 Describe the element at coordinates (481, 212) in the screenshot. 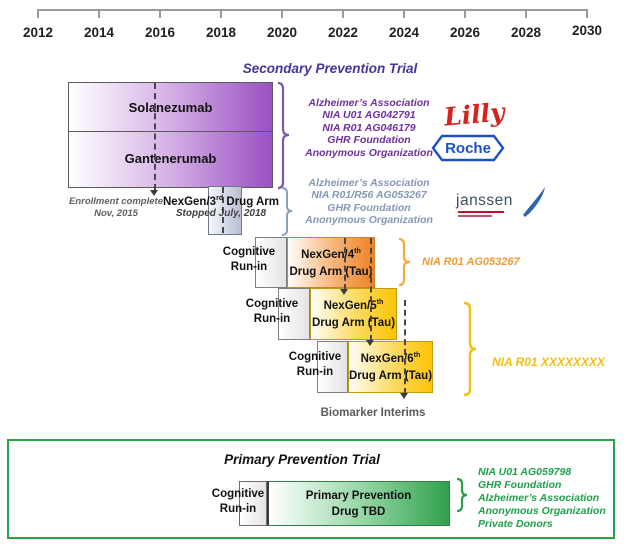

I see `janssen-tagline-bar` at that location.